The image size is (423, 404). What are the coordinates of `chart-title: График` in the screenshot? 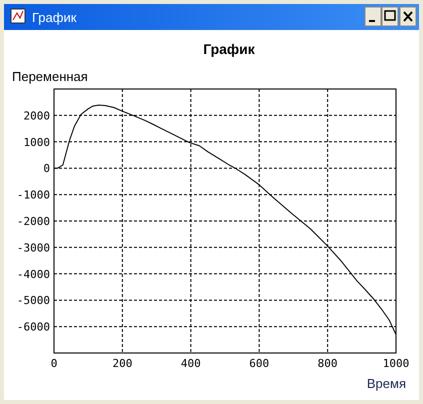 It's located at (229, 49).